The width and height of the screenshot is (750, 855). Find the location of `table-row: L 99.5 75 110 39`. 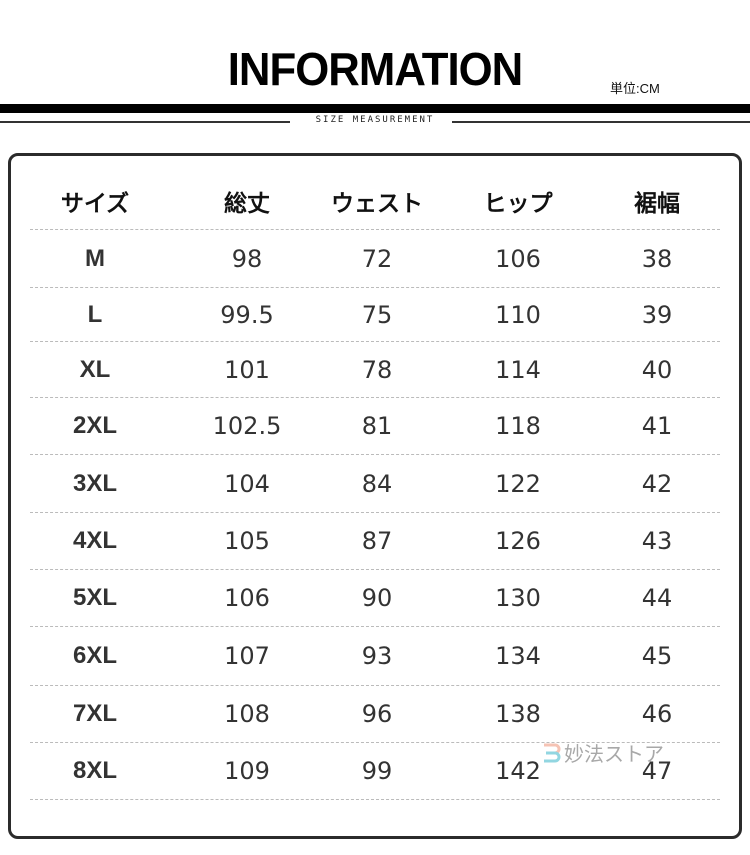

table-row: L 99.5 75 110 39 is located at coordinates (375, 315).